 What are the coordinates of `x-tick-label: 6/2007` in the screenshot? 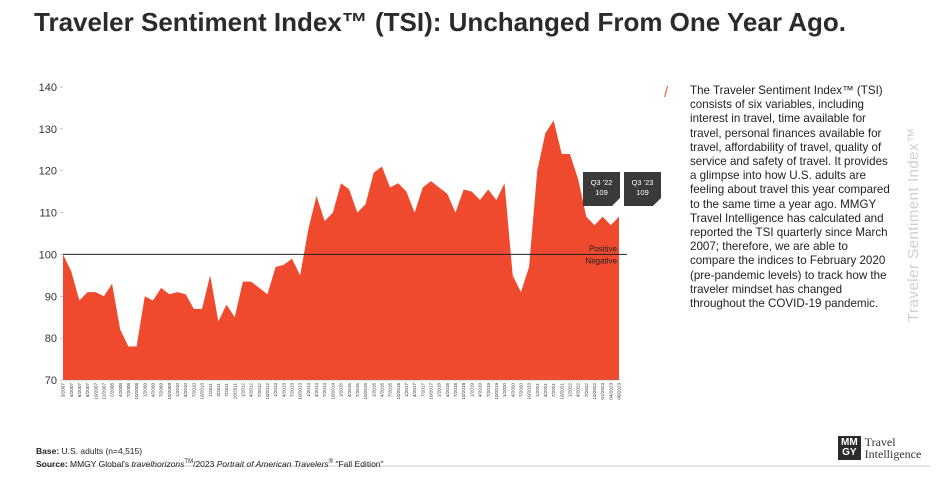 It's located at (79, 390).